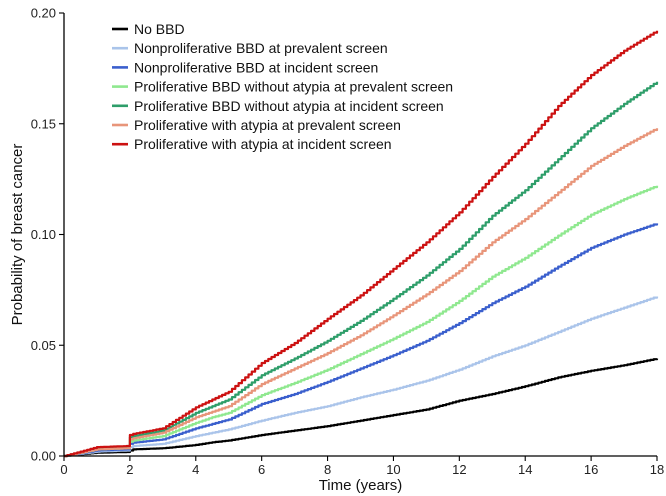 The height and width of the screenshot is (496, 666). What do you see at coordinates (63, 469) in the screenshot?
I see `x-tick-label: 0` at bounding box center [63, 469].